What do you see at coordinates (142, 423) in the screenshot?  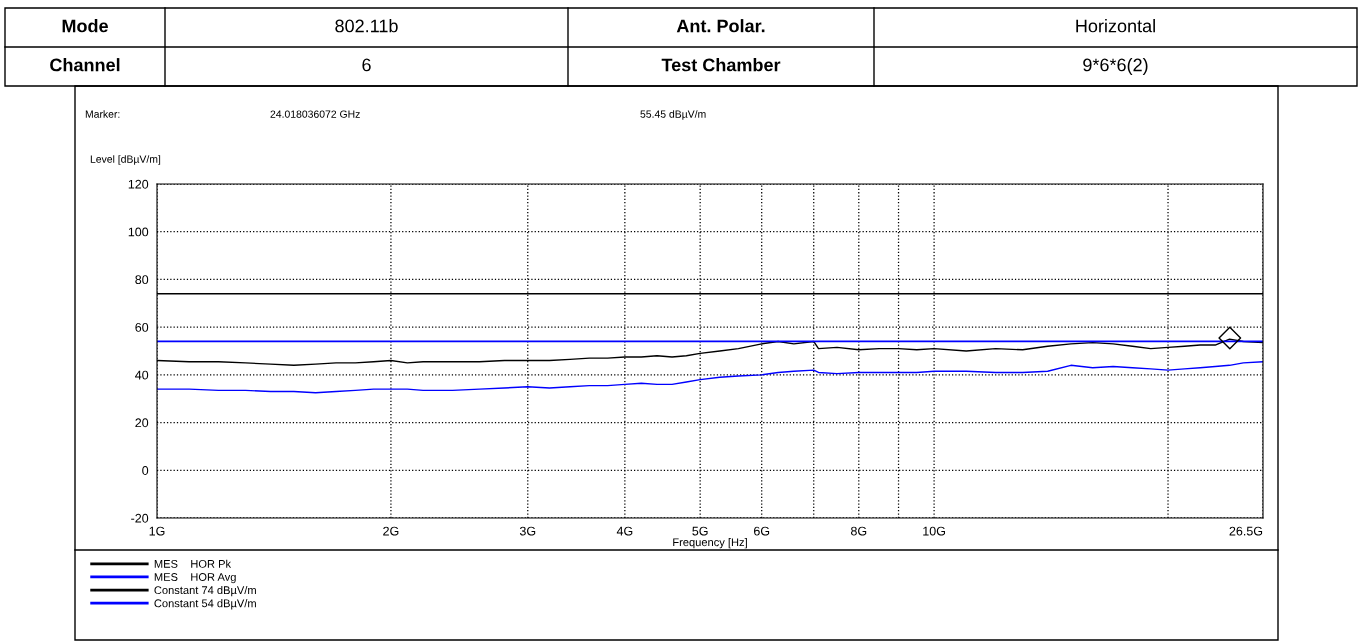 I see `y-tick-label: 20` at bounding box center [142, 423].